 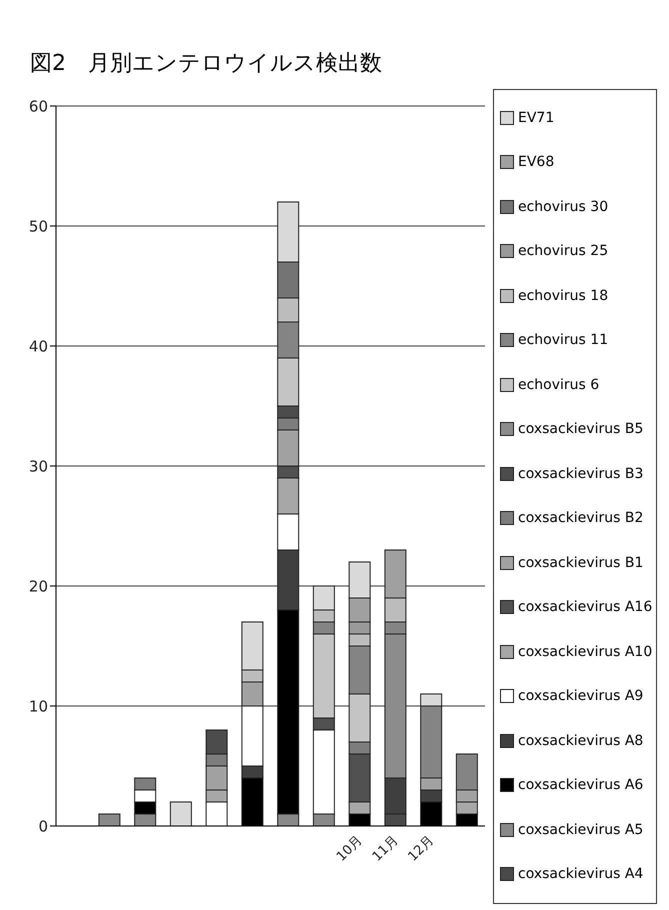 I want to click on legend-label: coxsackievirus A9, so click(x=581, y=696).